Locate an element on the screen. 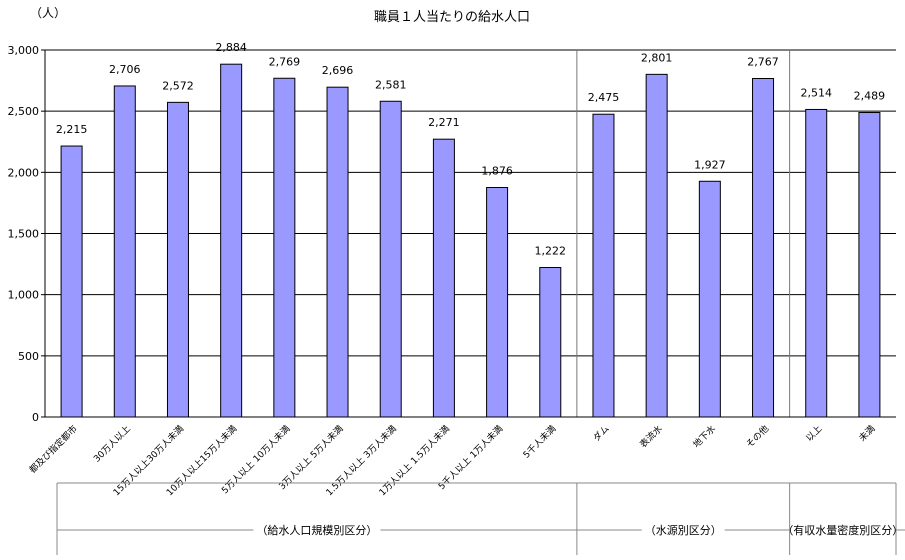 The image size is (905, 560). data-label: 2,581 is located at coordinates (391, 84).